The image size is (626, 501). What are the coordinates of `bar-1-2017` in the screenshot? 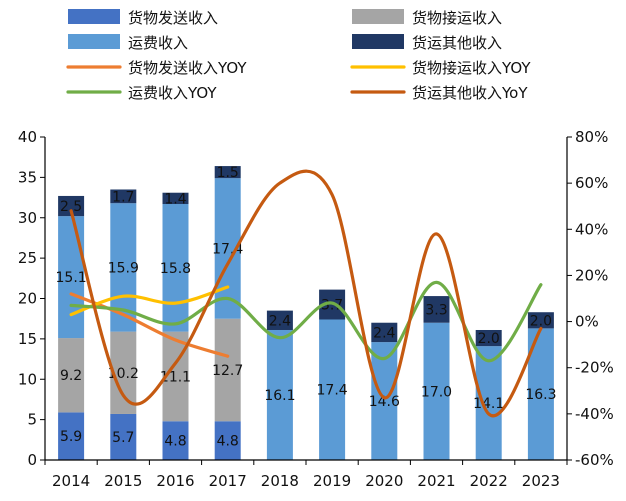 It's located at (227, 440).